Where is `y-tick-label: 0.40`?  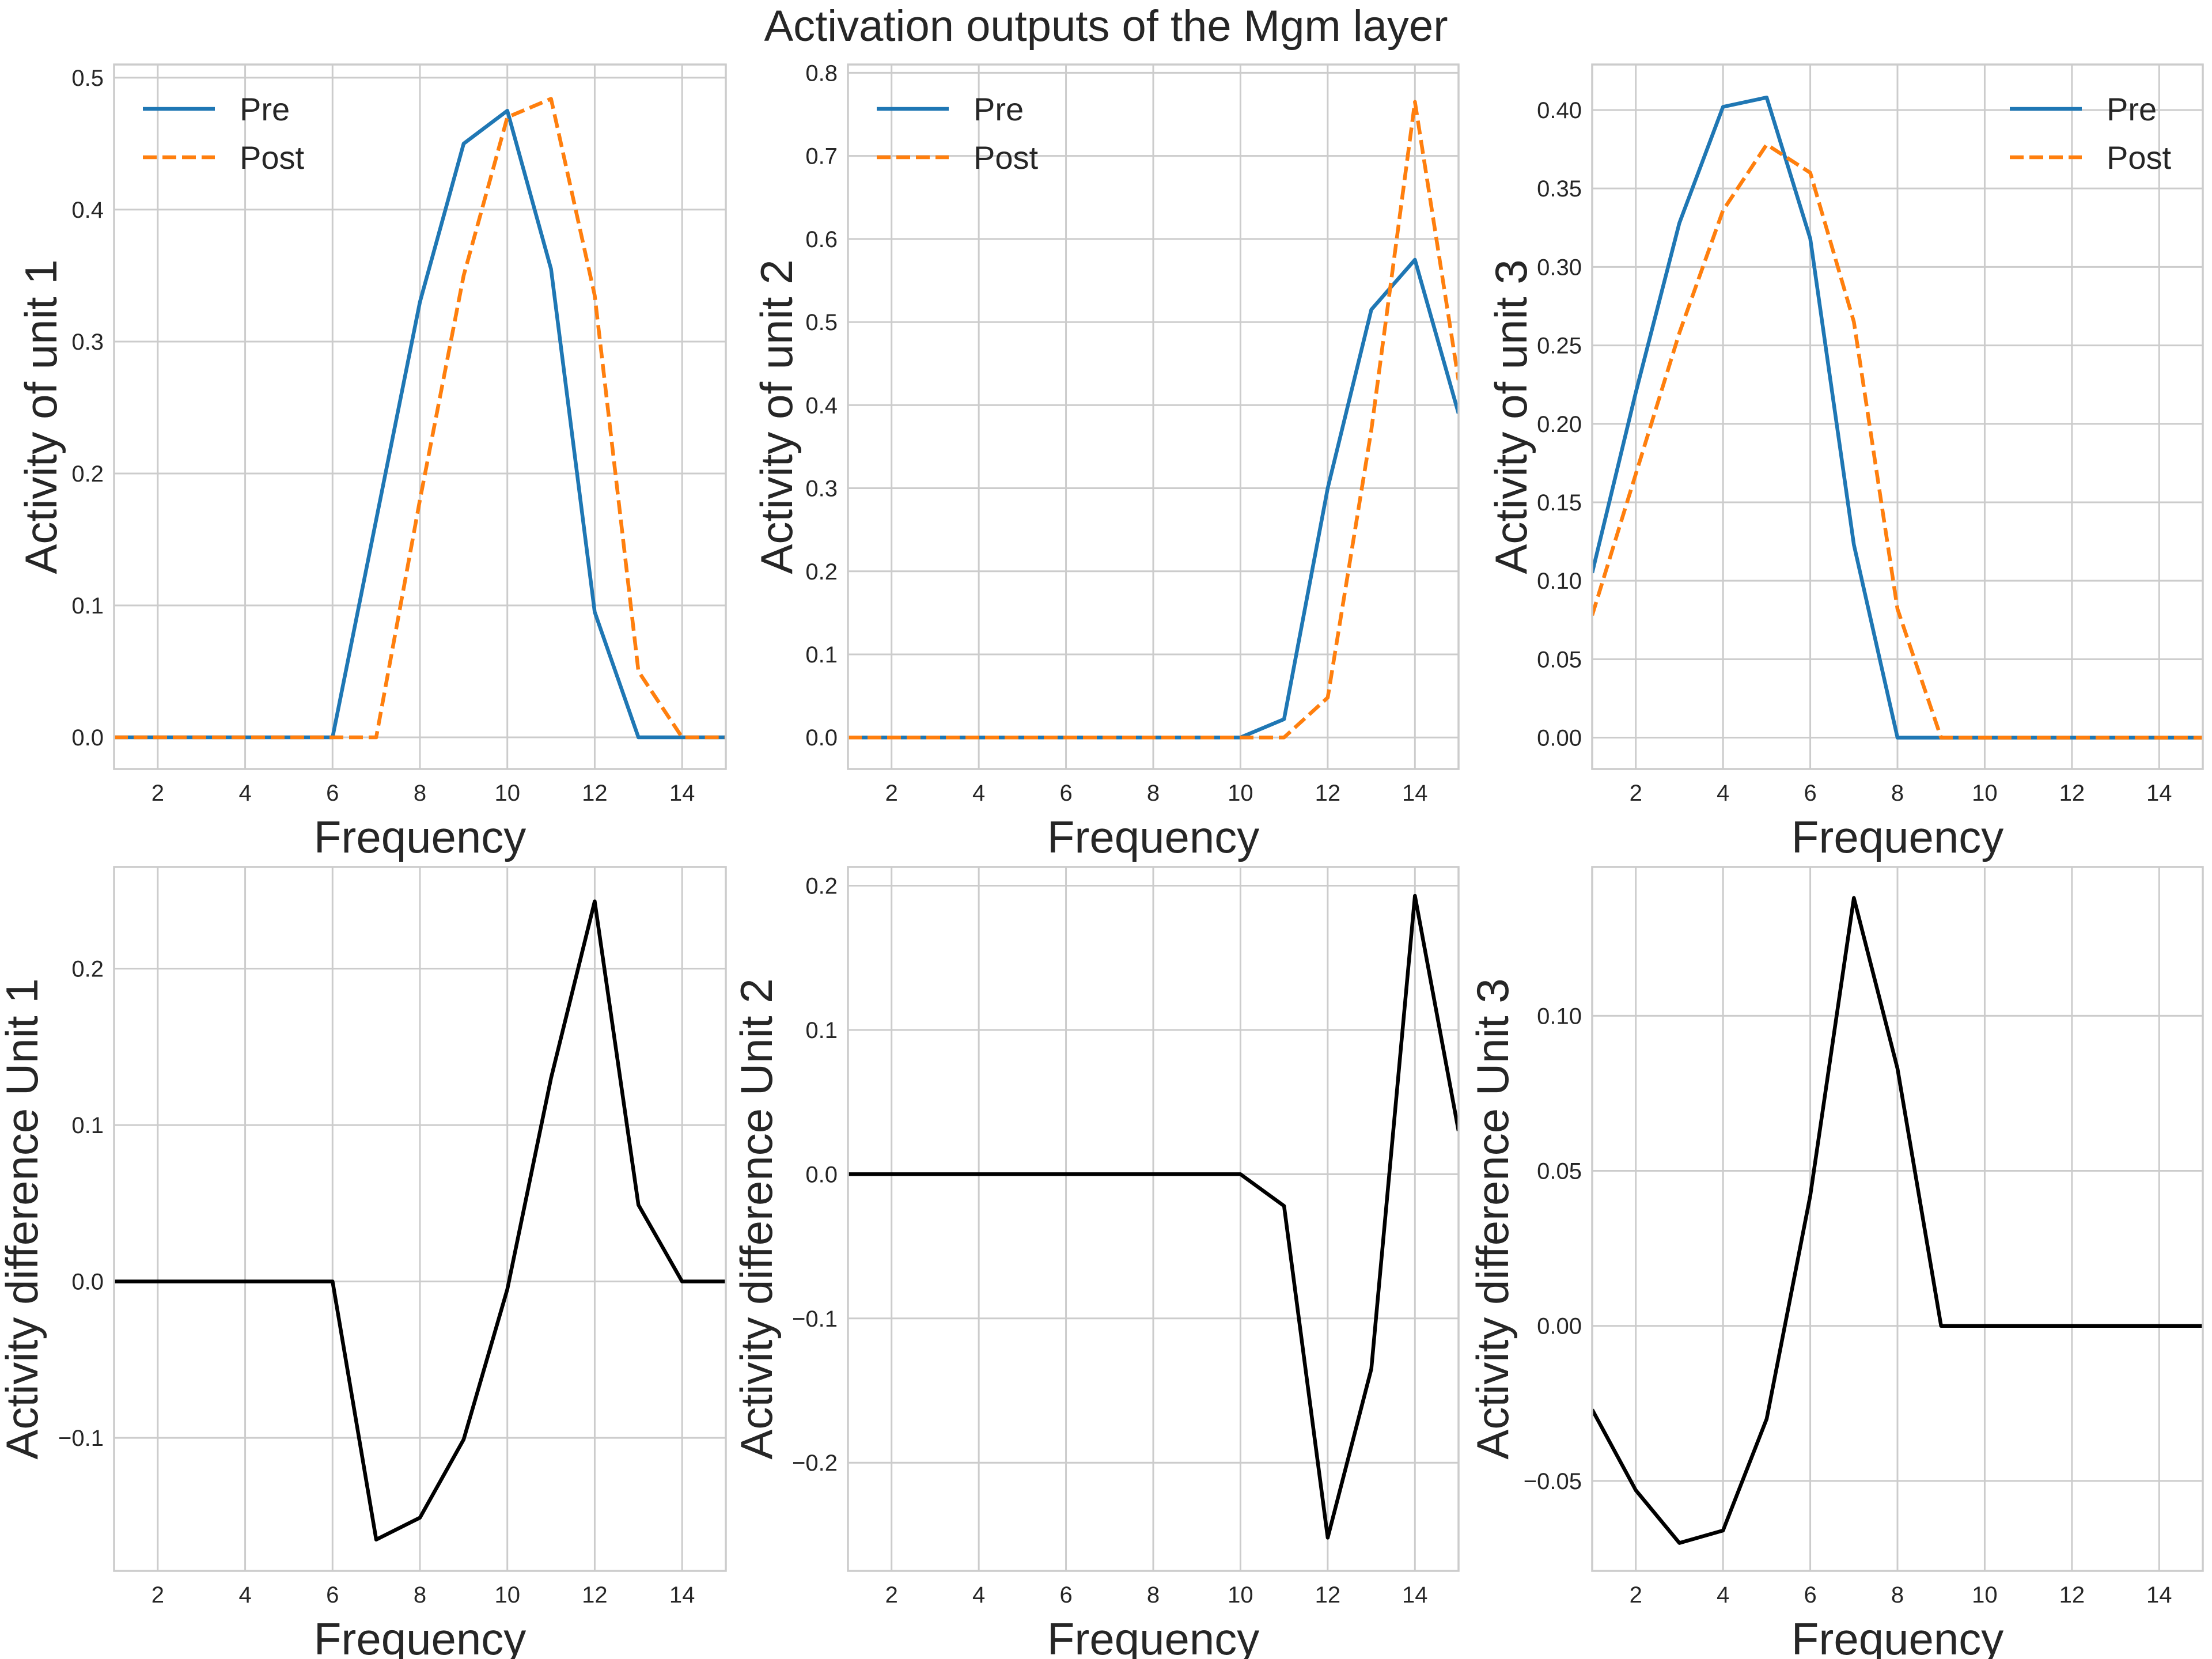
y-tick-label: 0.40 is located at coordinates (1559, 110).